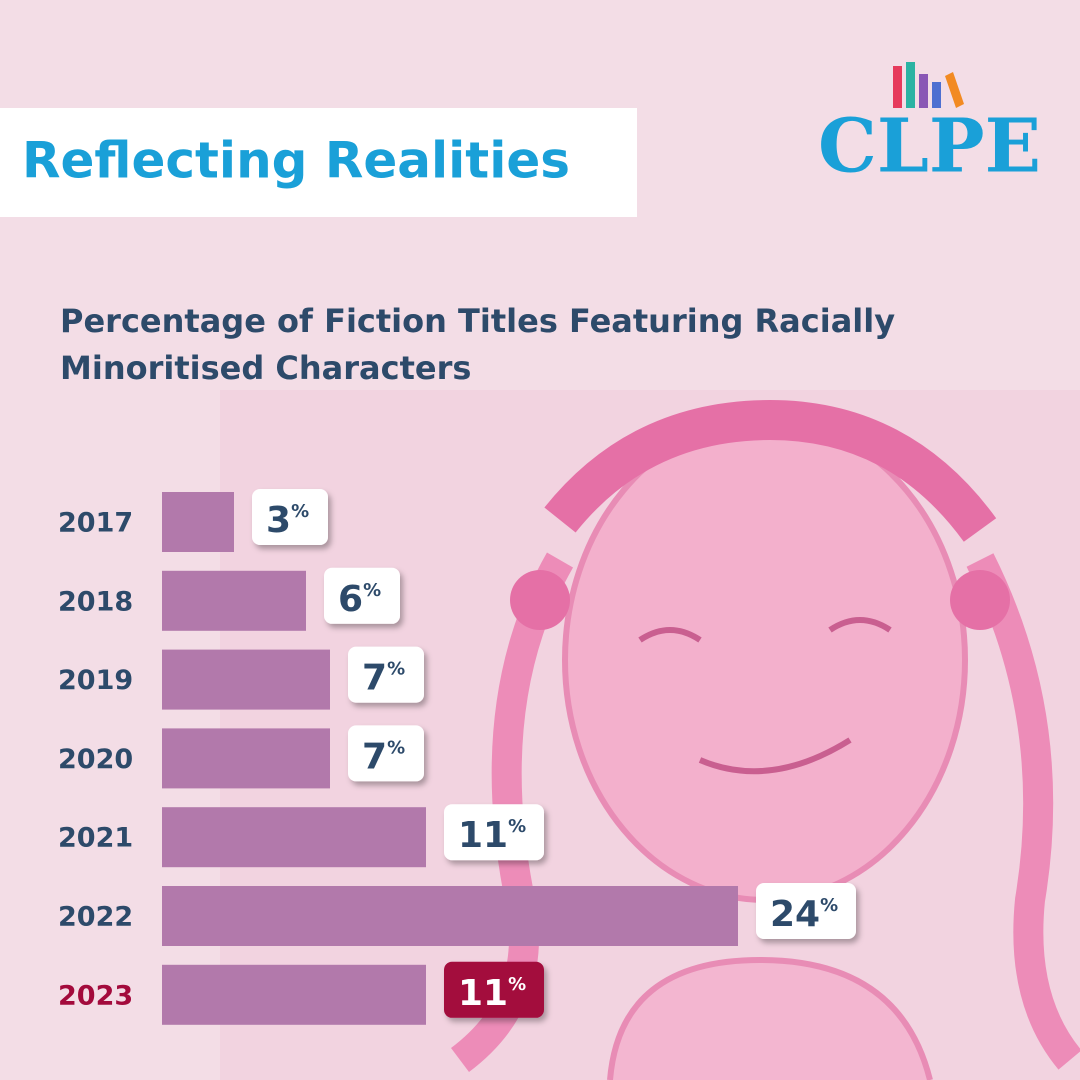 The image size is (1080, 1080). What do you see at coordinates (95, 838) in the screenshot?
I see `y-tick-label: 2021` at bounding box center [95, 838].